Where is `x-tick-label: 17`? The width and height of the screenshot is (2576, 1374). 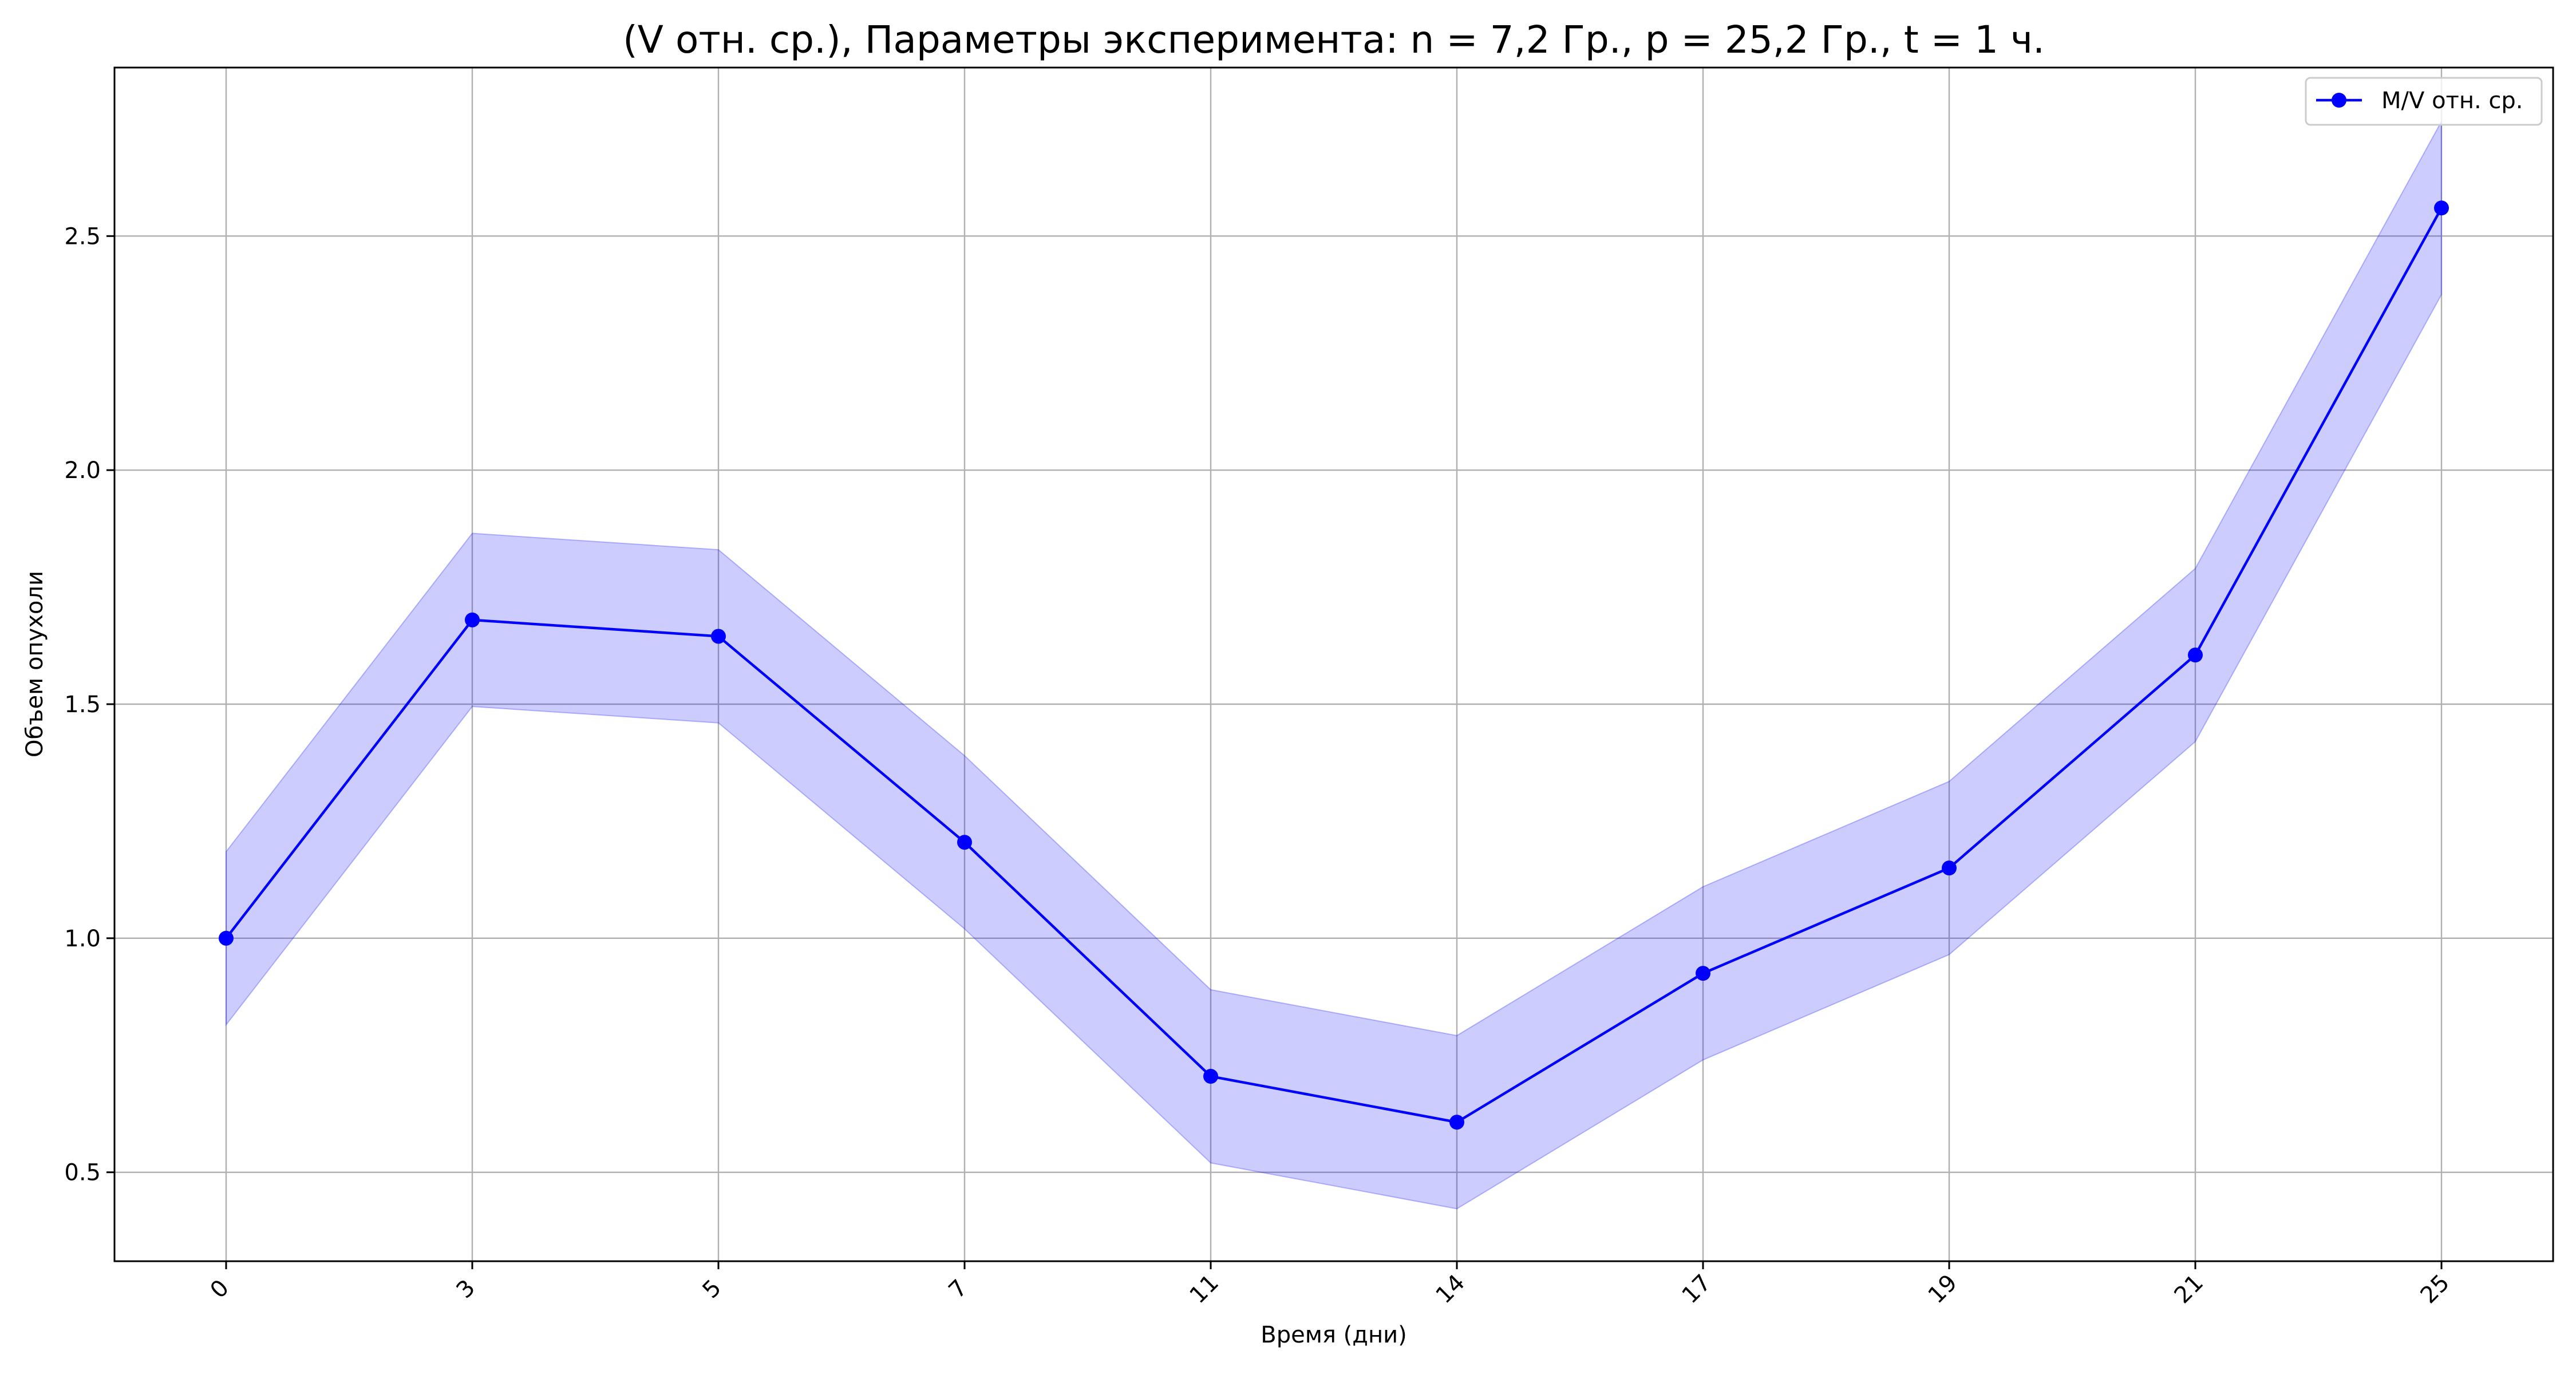 x-tick-label: 17 is located at coordinates (1697, 1289).